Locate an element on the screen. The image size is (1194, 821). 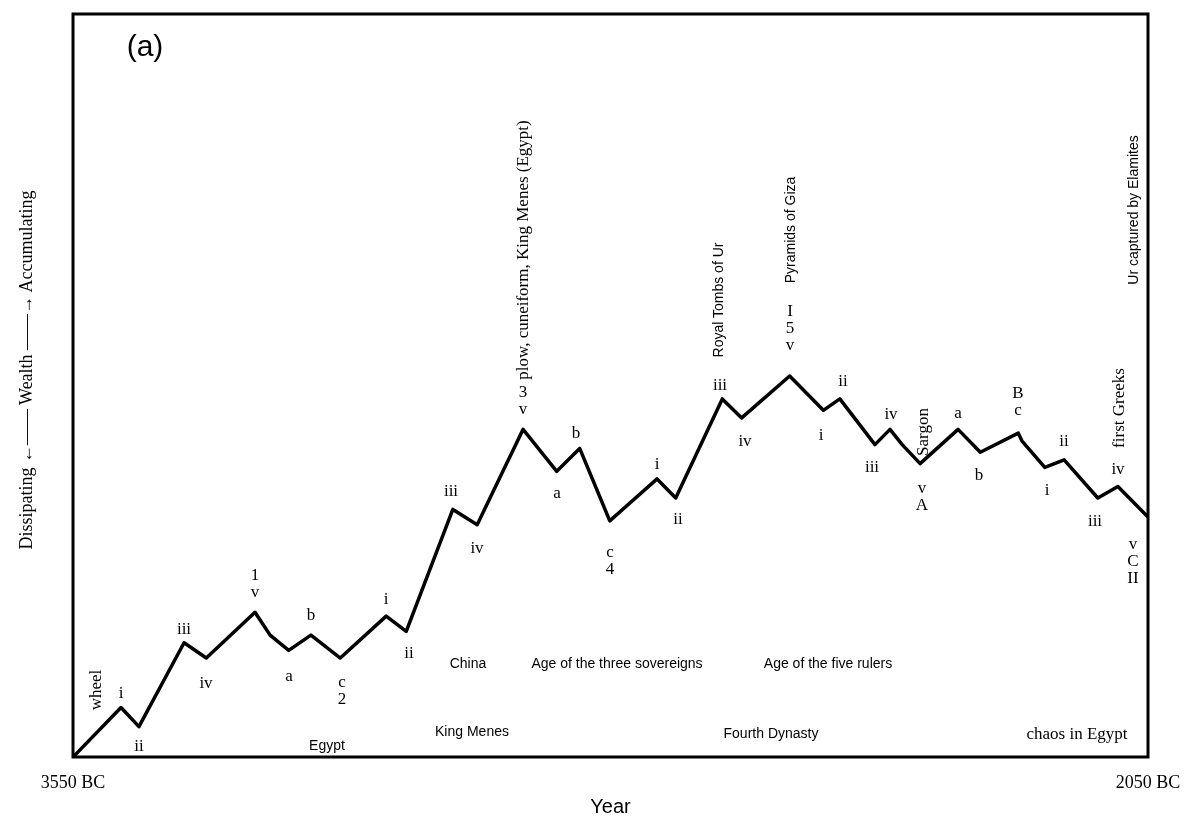
annotation: Egypt is located at coordinates (327, 745).